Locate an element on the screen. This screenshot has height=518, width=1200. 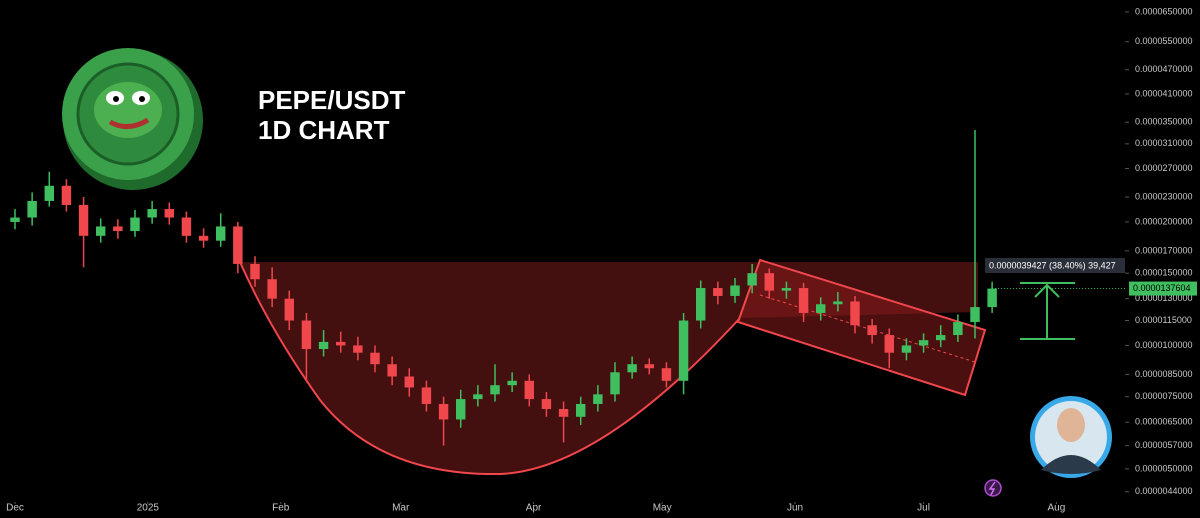
y-tick-label: 0.0000085000 is located at coordinates (1164, 374).